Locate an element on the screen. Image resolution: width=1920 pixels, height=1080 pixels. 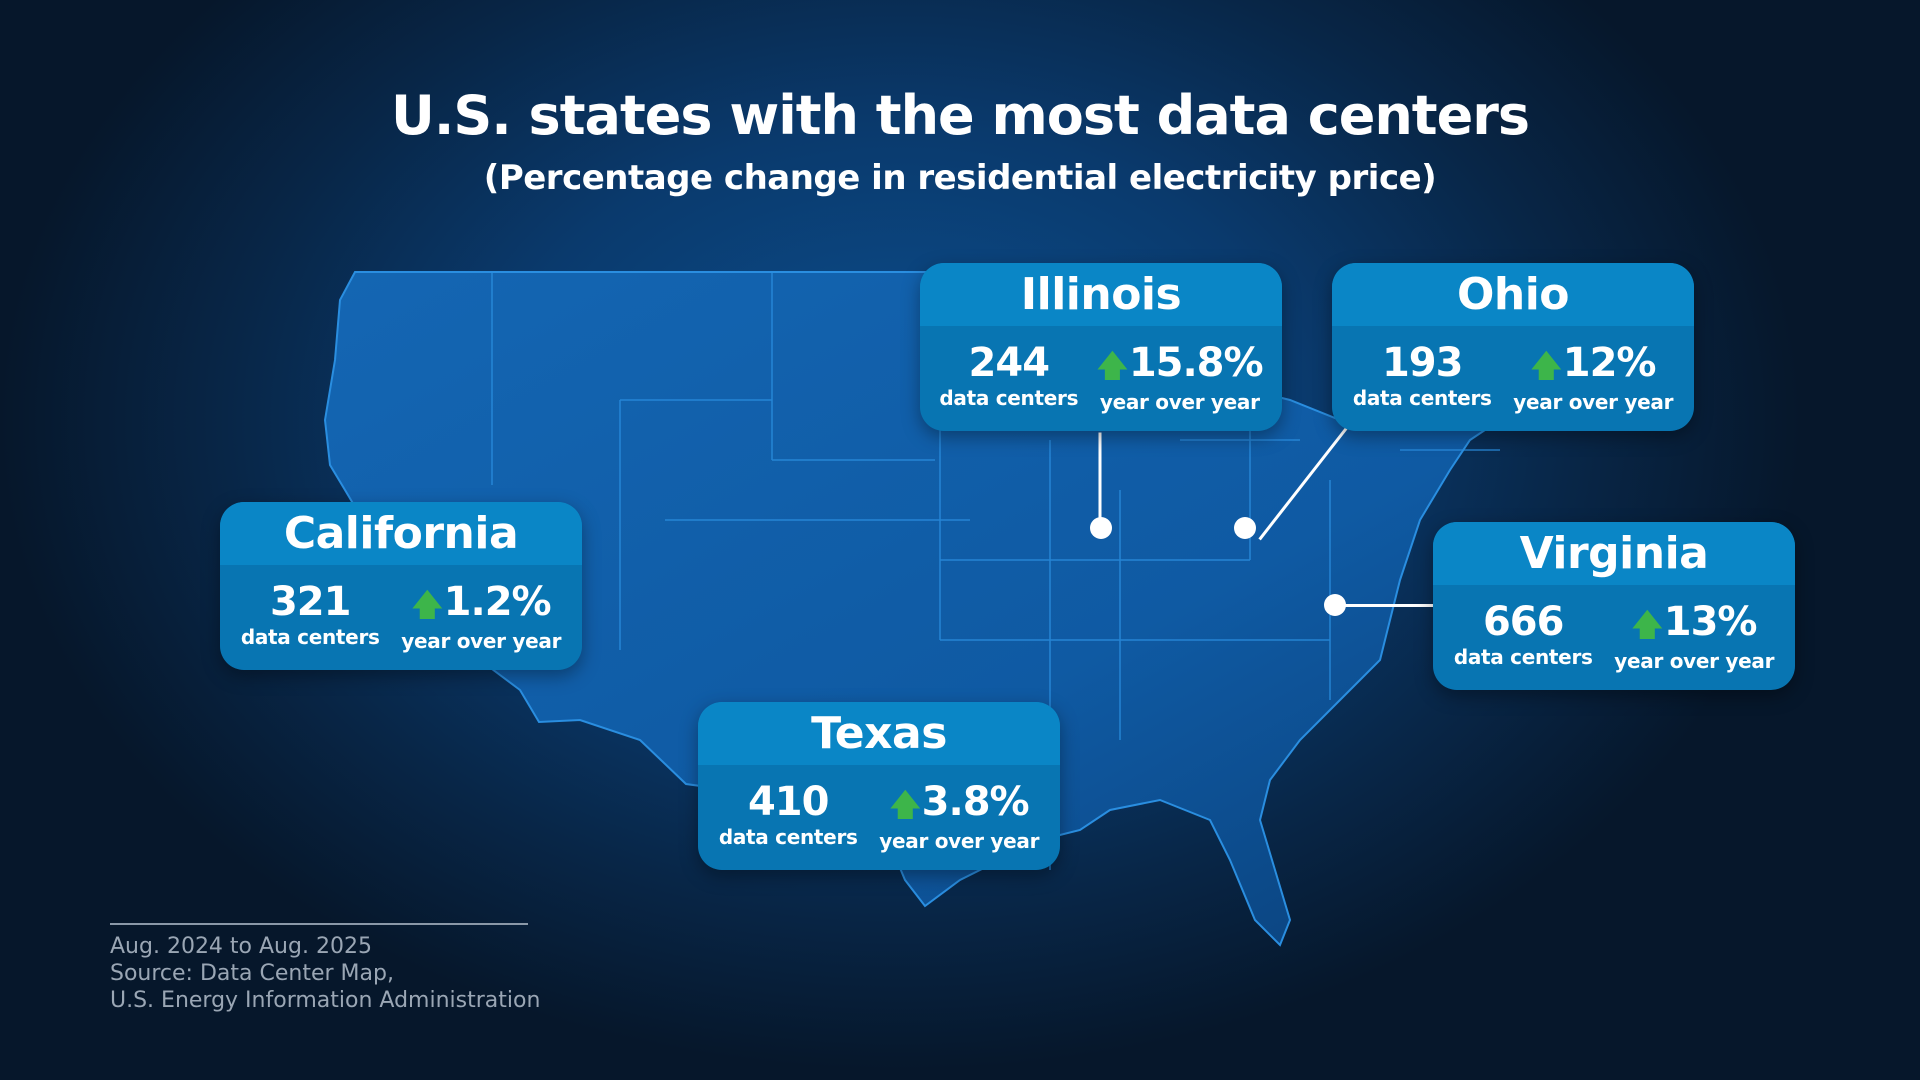
price-change: 13% is located at coordinates (1710, 622).